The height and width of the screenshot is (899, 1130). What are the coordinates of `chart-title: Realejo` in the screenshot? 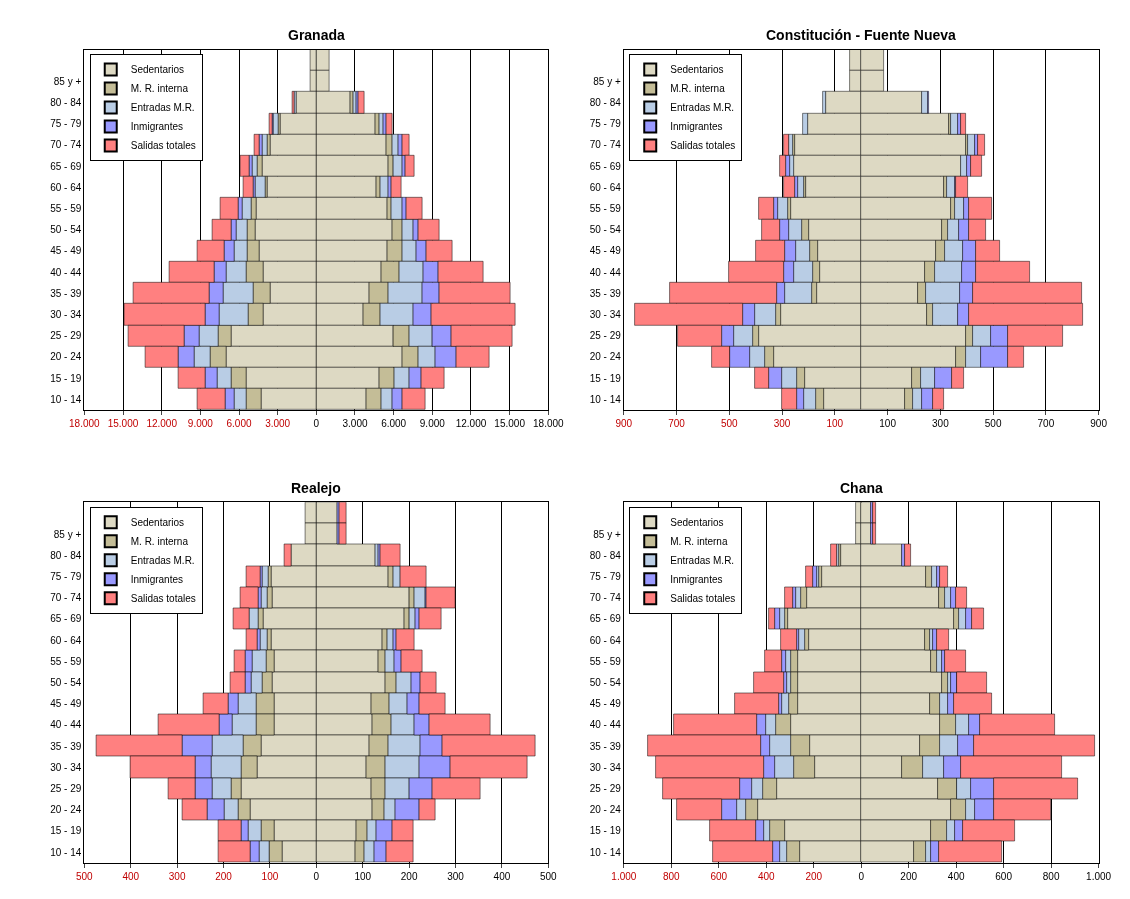 It's located at (316, 488).